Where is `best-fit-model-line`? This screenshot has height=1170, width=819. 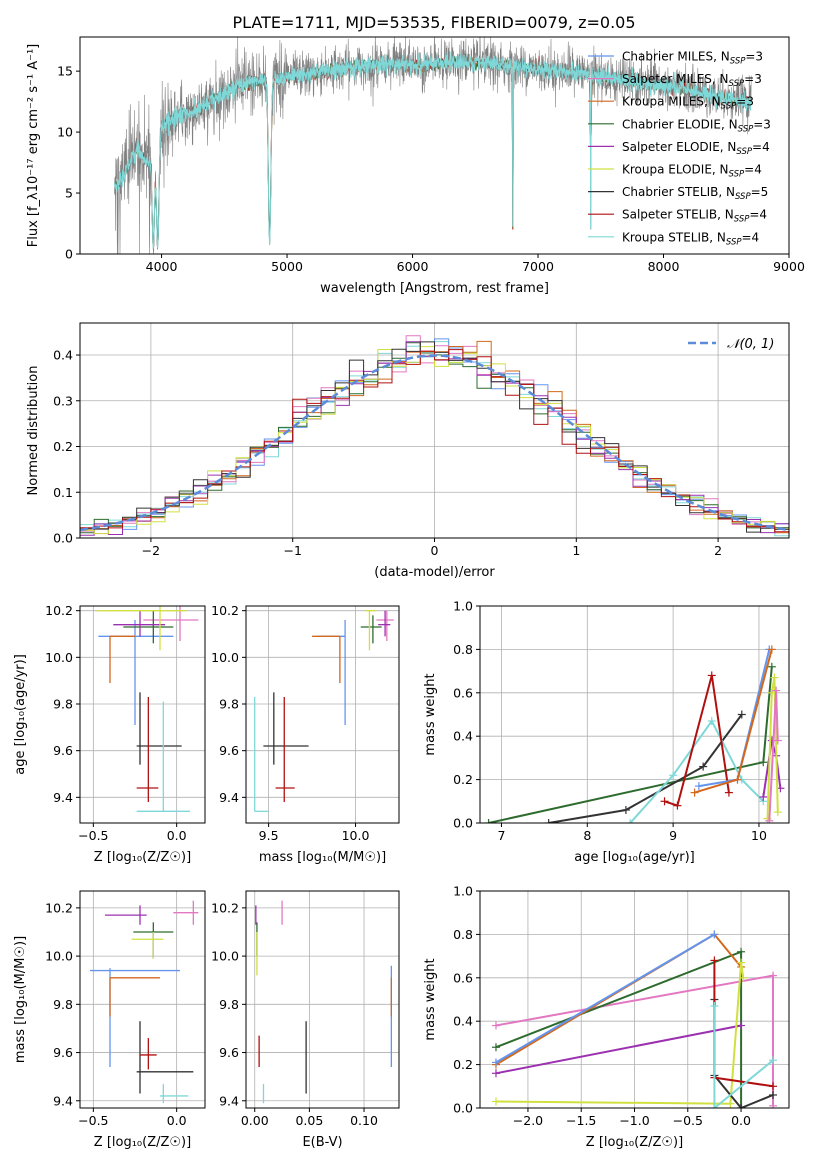 best-fit-model-line is located at coordinates (433, 150).